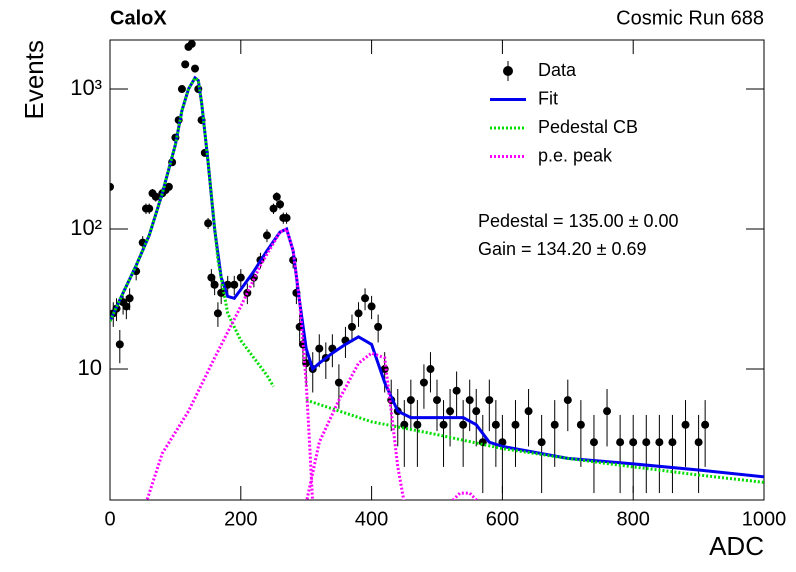 The image size is (796, 572). Describe the element at coordinates (588, 127) in the screenshot. I see `legend-label: Pedestal CB` at that location.